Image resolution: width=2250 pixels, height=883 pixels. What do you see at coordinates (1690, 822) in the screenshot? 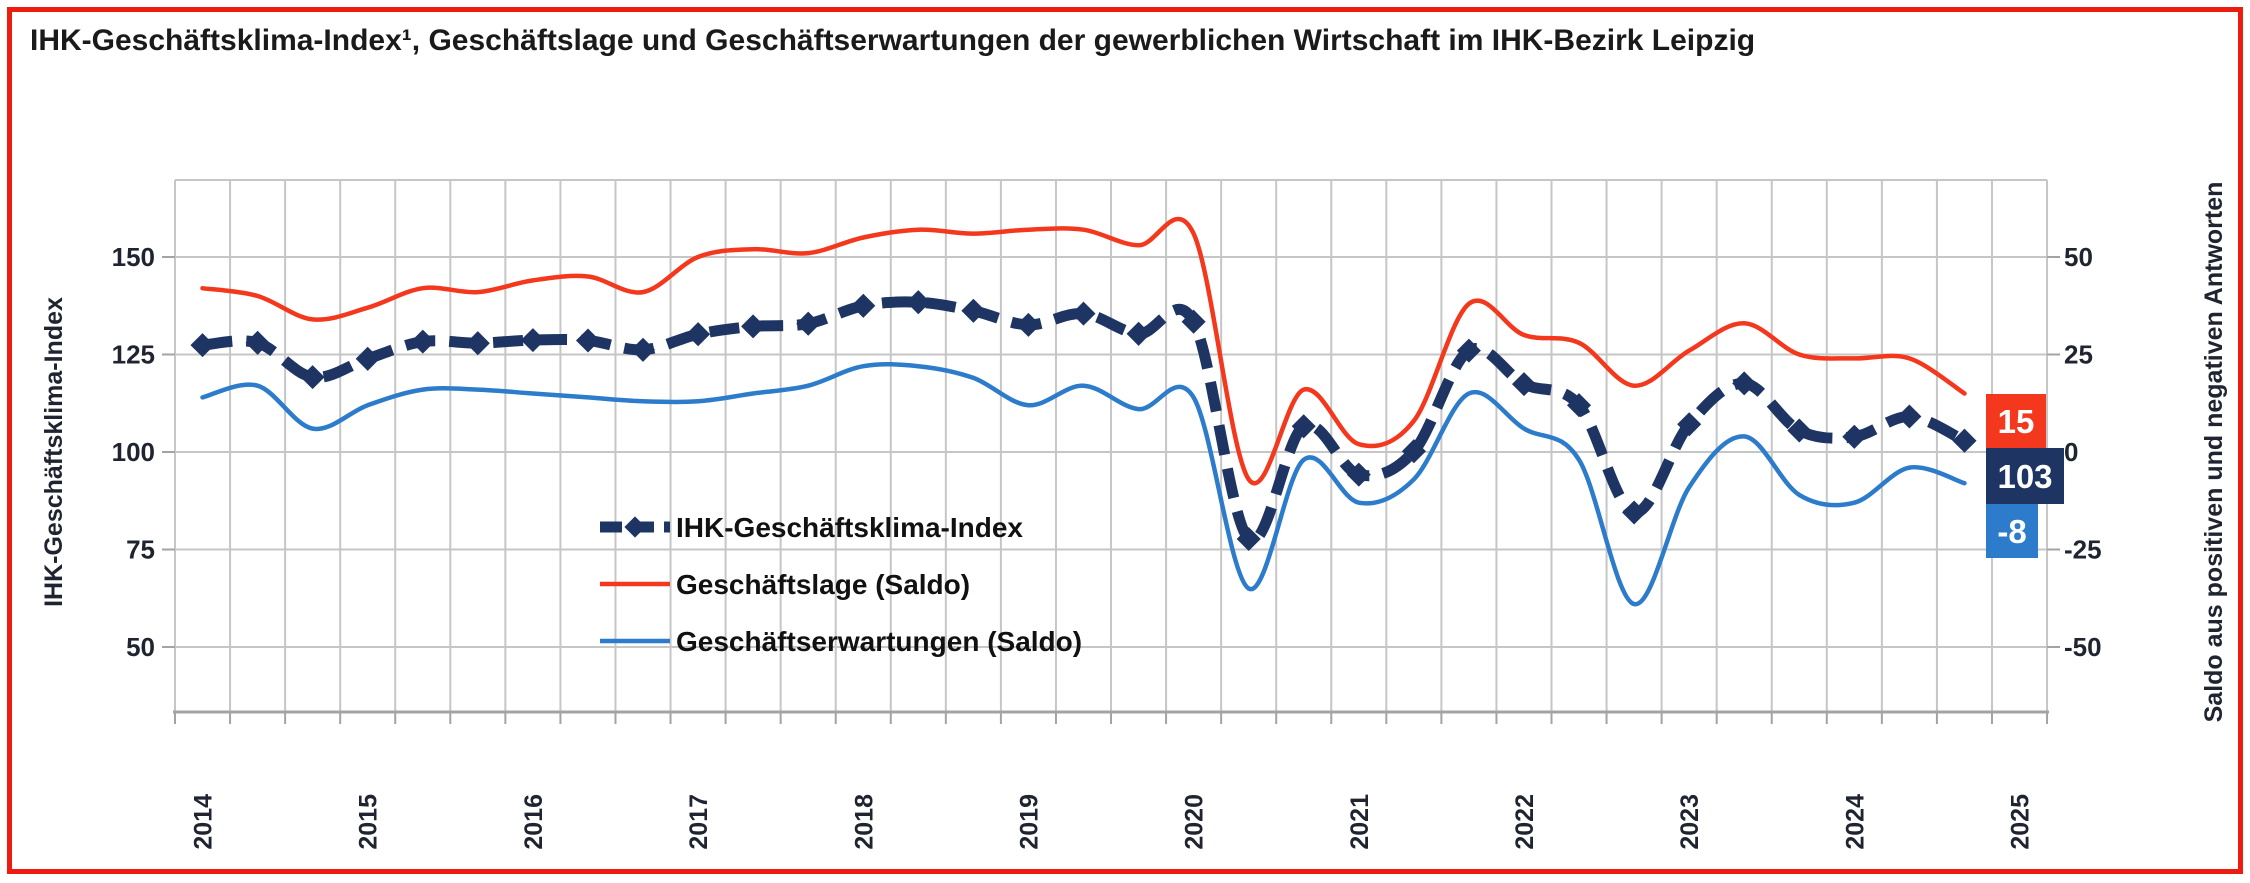
I see `x-axis-year-label: 2023` at bounding box center [1690, 822].